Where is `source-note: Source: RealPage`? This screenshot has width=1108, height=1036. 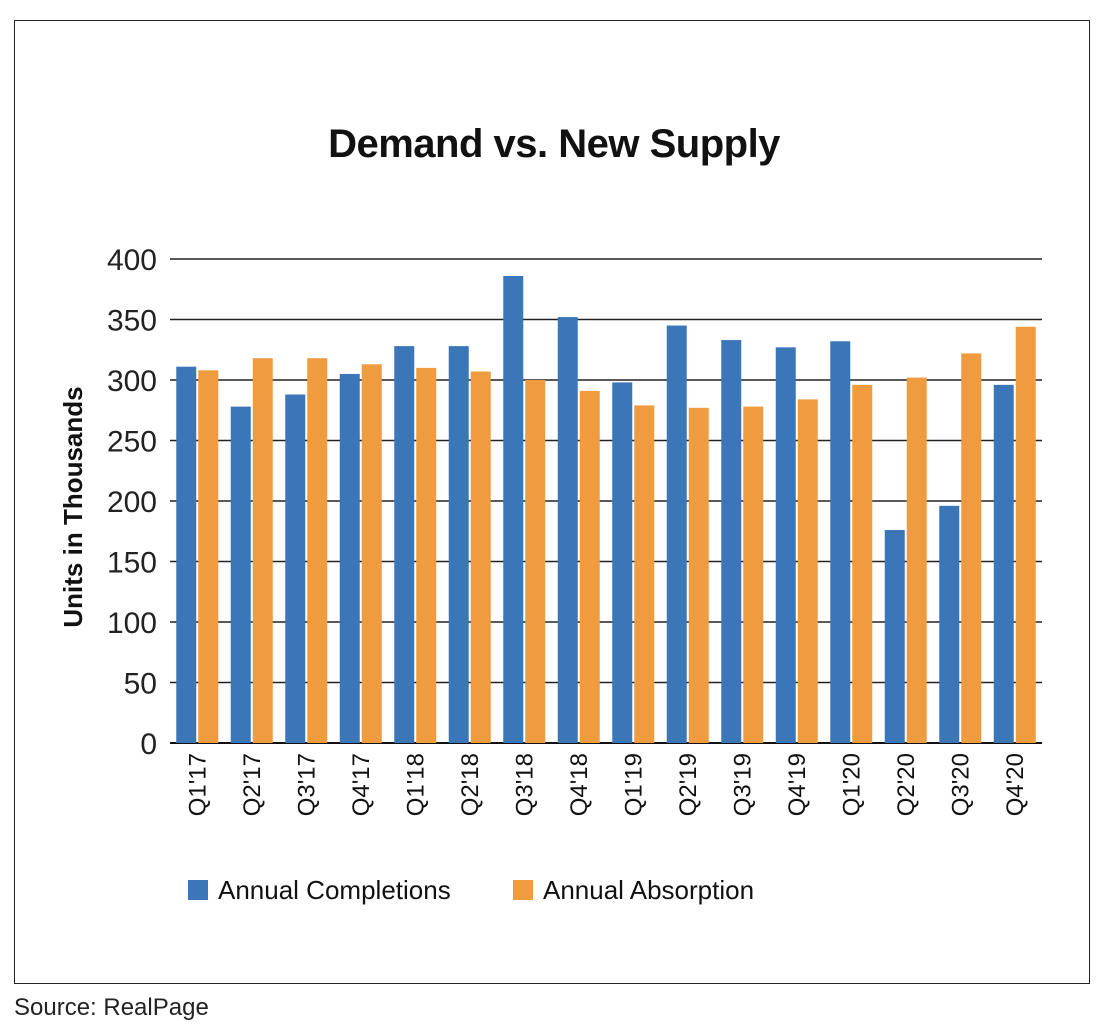
source-note: Source: RealPage is located at coordinates (111, 1007).